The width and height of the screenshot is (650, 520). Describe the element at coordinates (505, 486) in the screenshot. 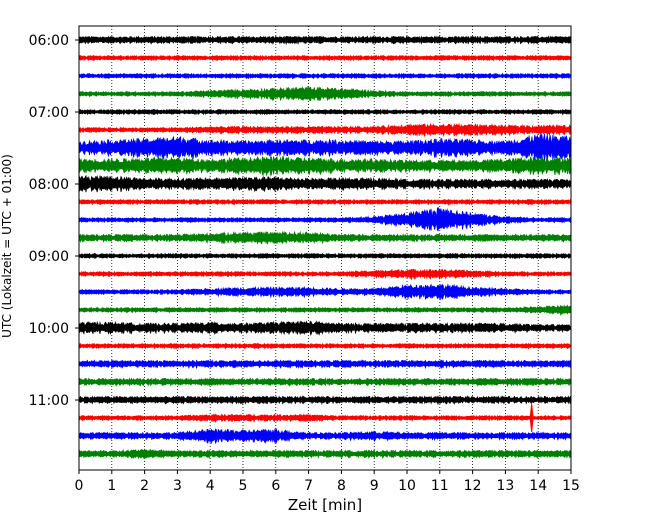

I see `x-tick-label-13: 13` at that location.